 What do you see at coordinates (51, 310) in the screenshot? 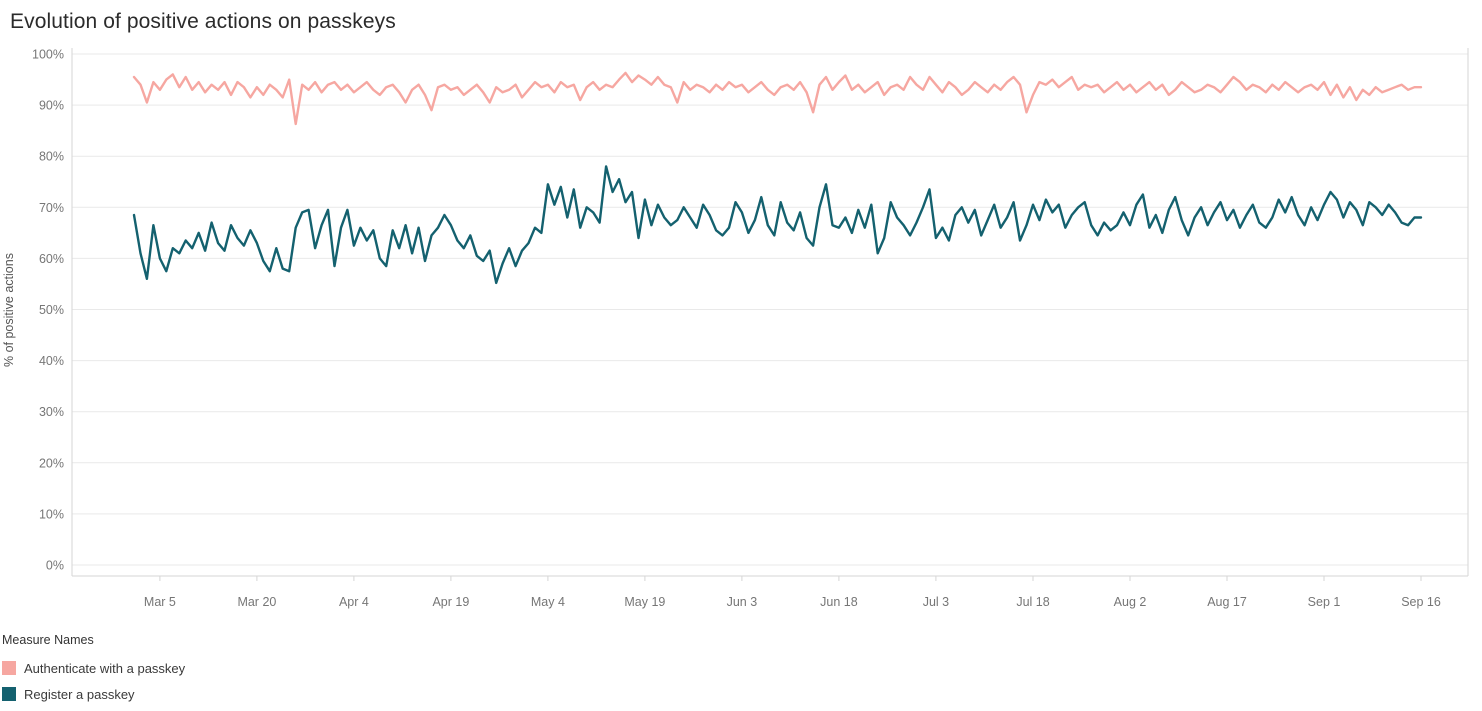
I see `y-tick-label: 50%` at bounding box center [51, 310].